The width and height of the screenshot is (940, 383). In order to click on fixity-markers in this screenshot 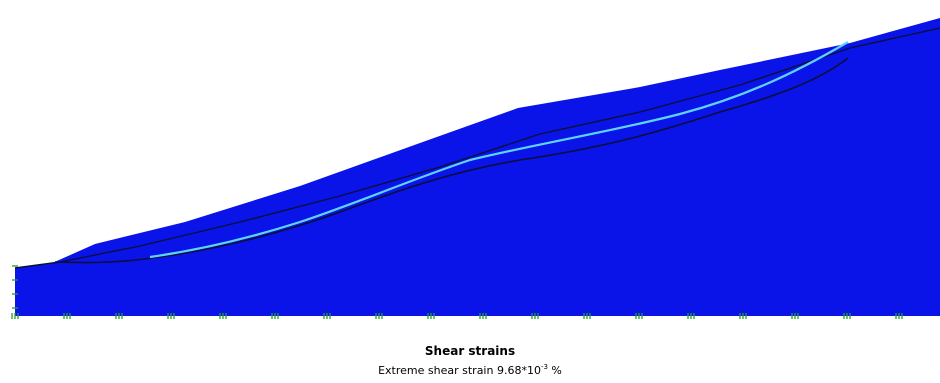, I will do `click(457, 292)`.